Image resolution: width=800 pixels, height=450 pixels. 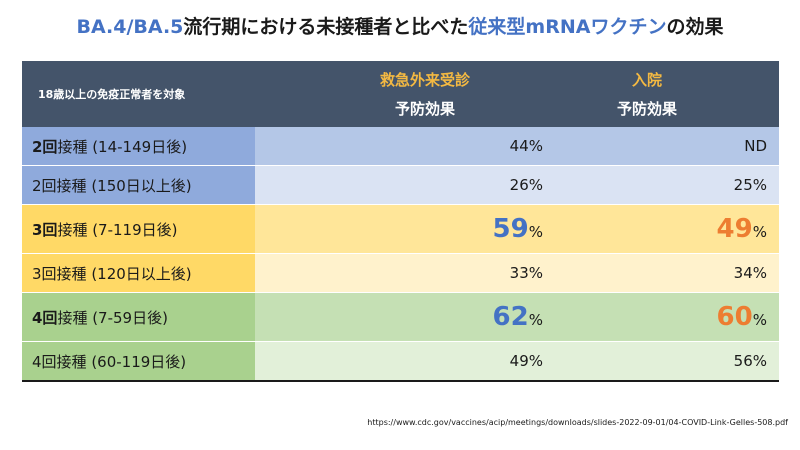 What do you see at coordinates (405, 146) in the screenshot?
I see `er-value: 44%` at bounding box center [405, 146].